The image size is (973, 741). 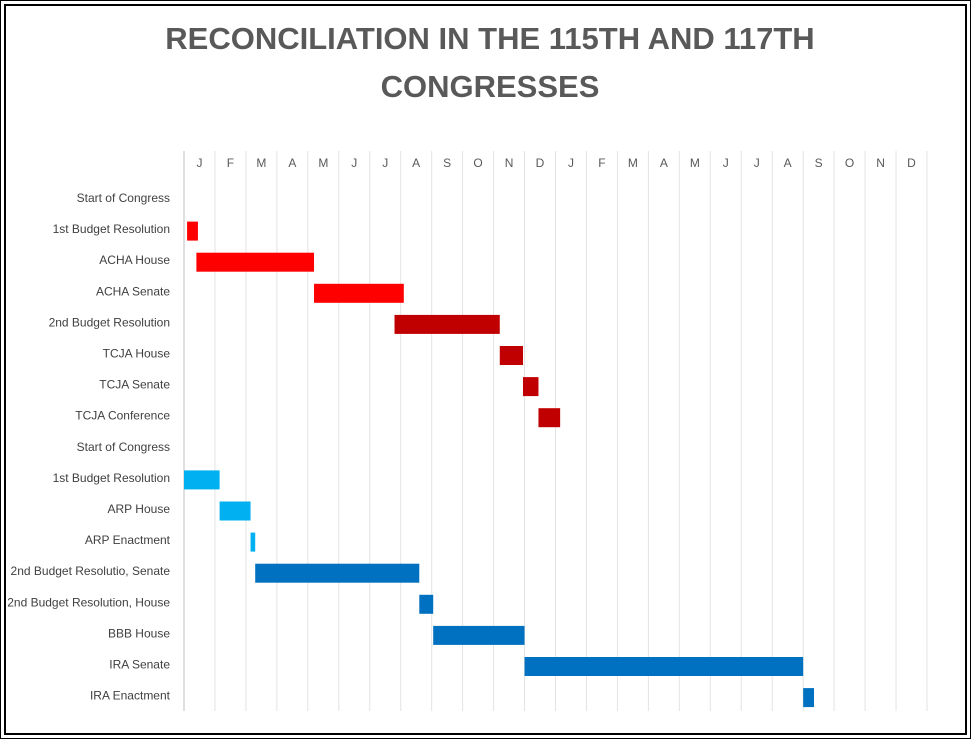 I want to click on task-label: ARP Enactment, so click(x=128, y=540).